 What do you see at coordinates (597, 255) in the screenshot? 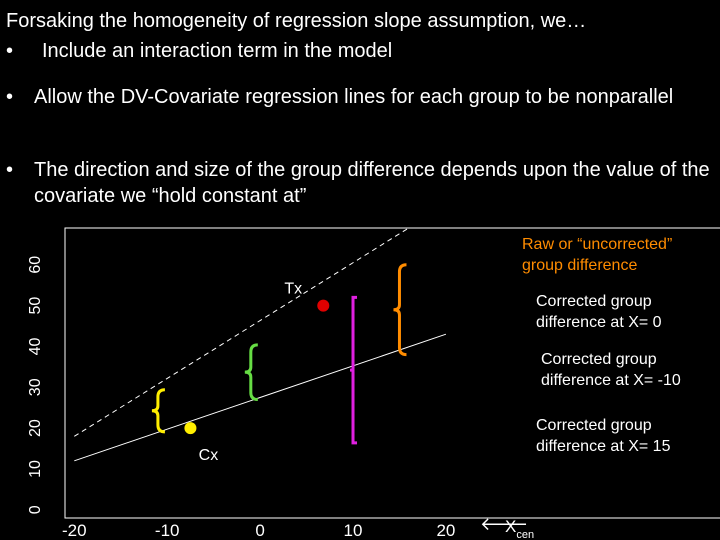
I see `annotation: Raw or “uncorrected” group difference` at bounding box center [597, 255].